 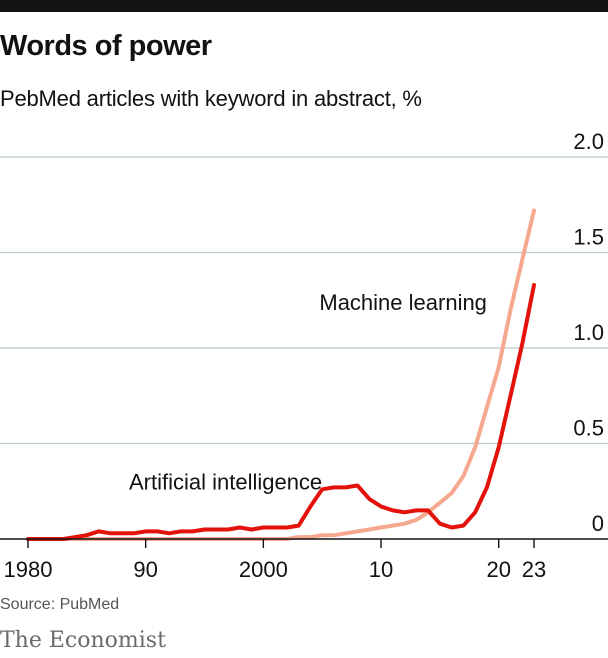 What do you see at coordinates (598, 523) in the screenshot?
I see `y-tick-label: 0` at bounding box center [598, 523].